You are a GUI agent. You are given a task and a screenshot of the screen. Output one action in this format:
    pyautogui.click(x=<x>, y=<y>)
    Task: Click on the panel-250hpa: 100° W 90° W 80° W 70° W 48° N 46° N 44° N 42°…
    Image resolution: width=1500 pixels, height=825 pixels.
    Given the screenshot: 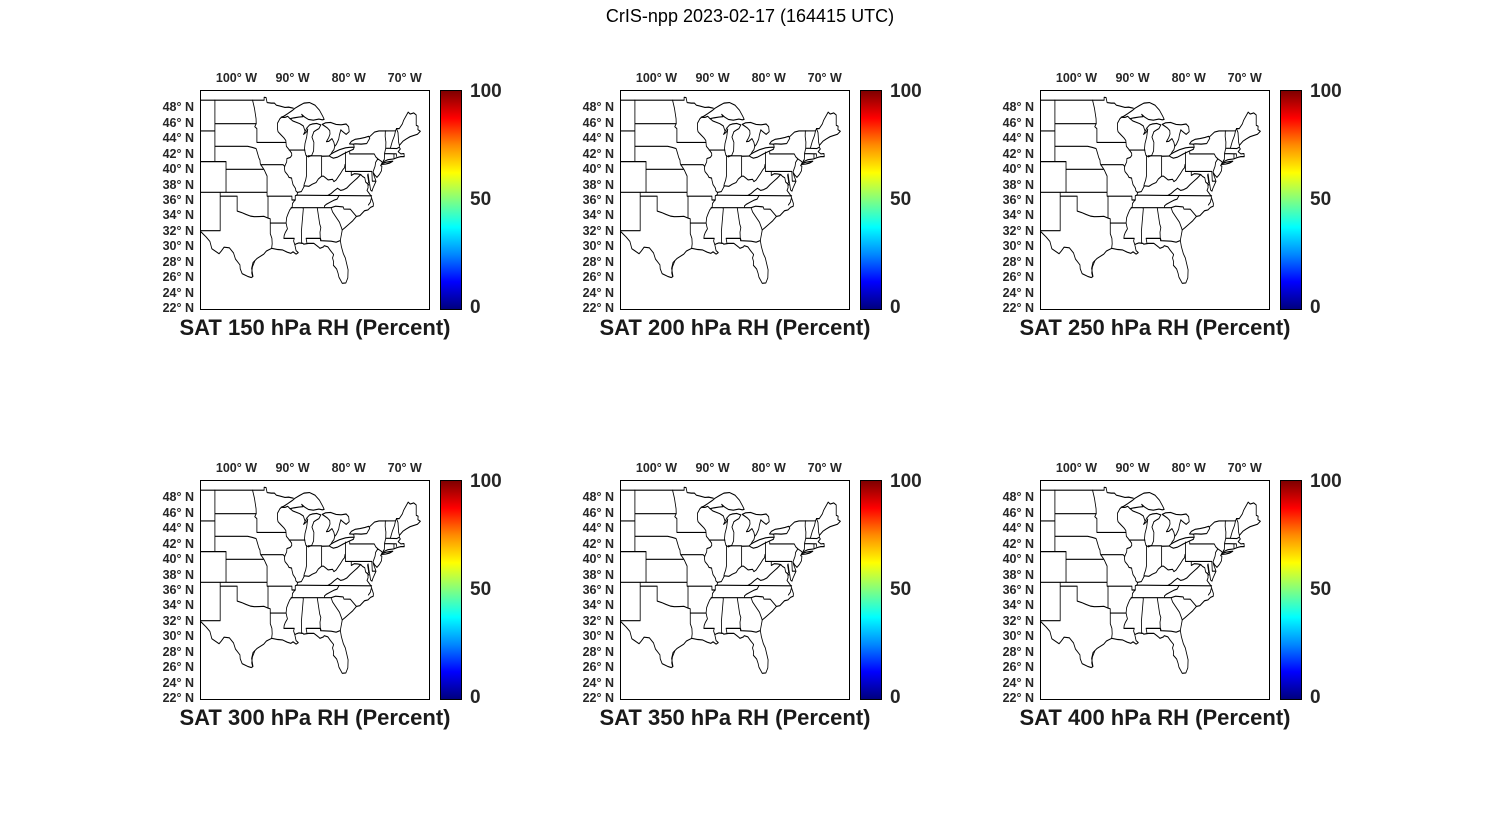 What is the action you would take?
    pyautogui.click(x=1176, y=211)
    